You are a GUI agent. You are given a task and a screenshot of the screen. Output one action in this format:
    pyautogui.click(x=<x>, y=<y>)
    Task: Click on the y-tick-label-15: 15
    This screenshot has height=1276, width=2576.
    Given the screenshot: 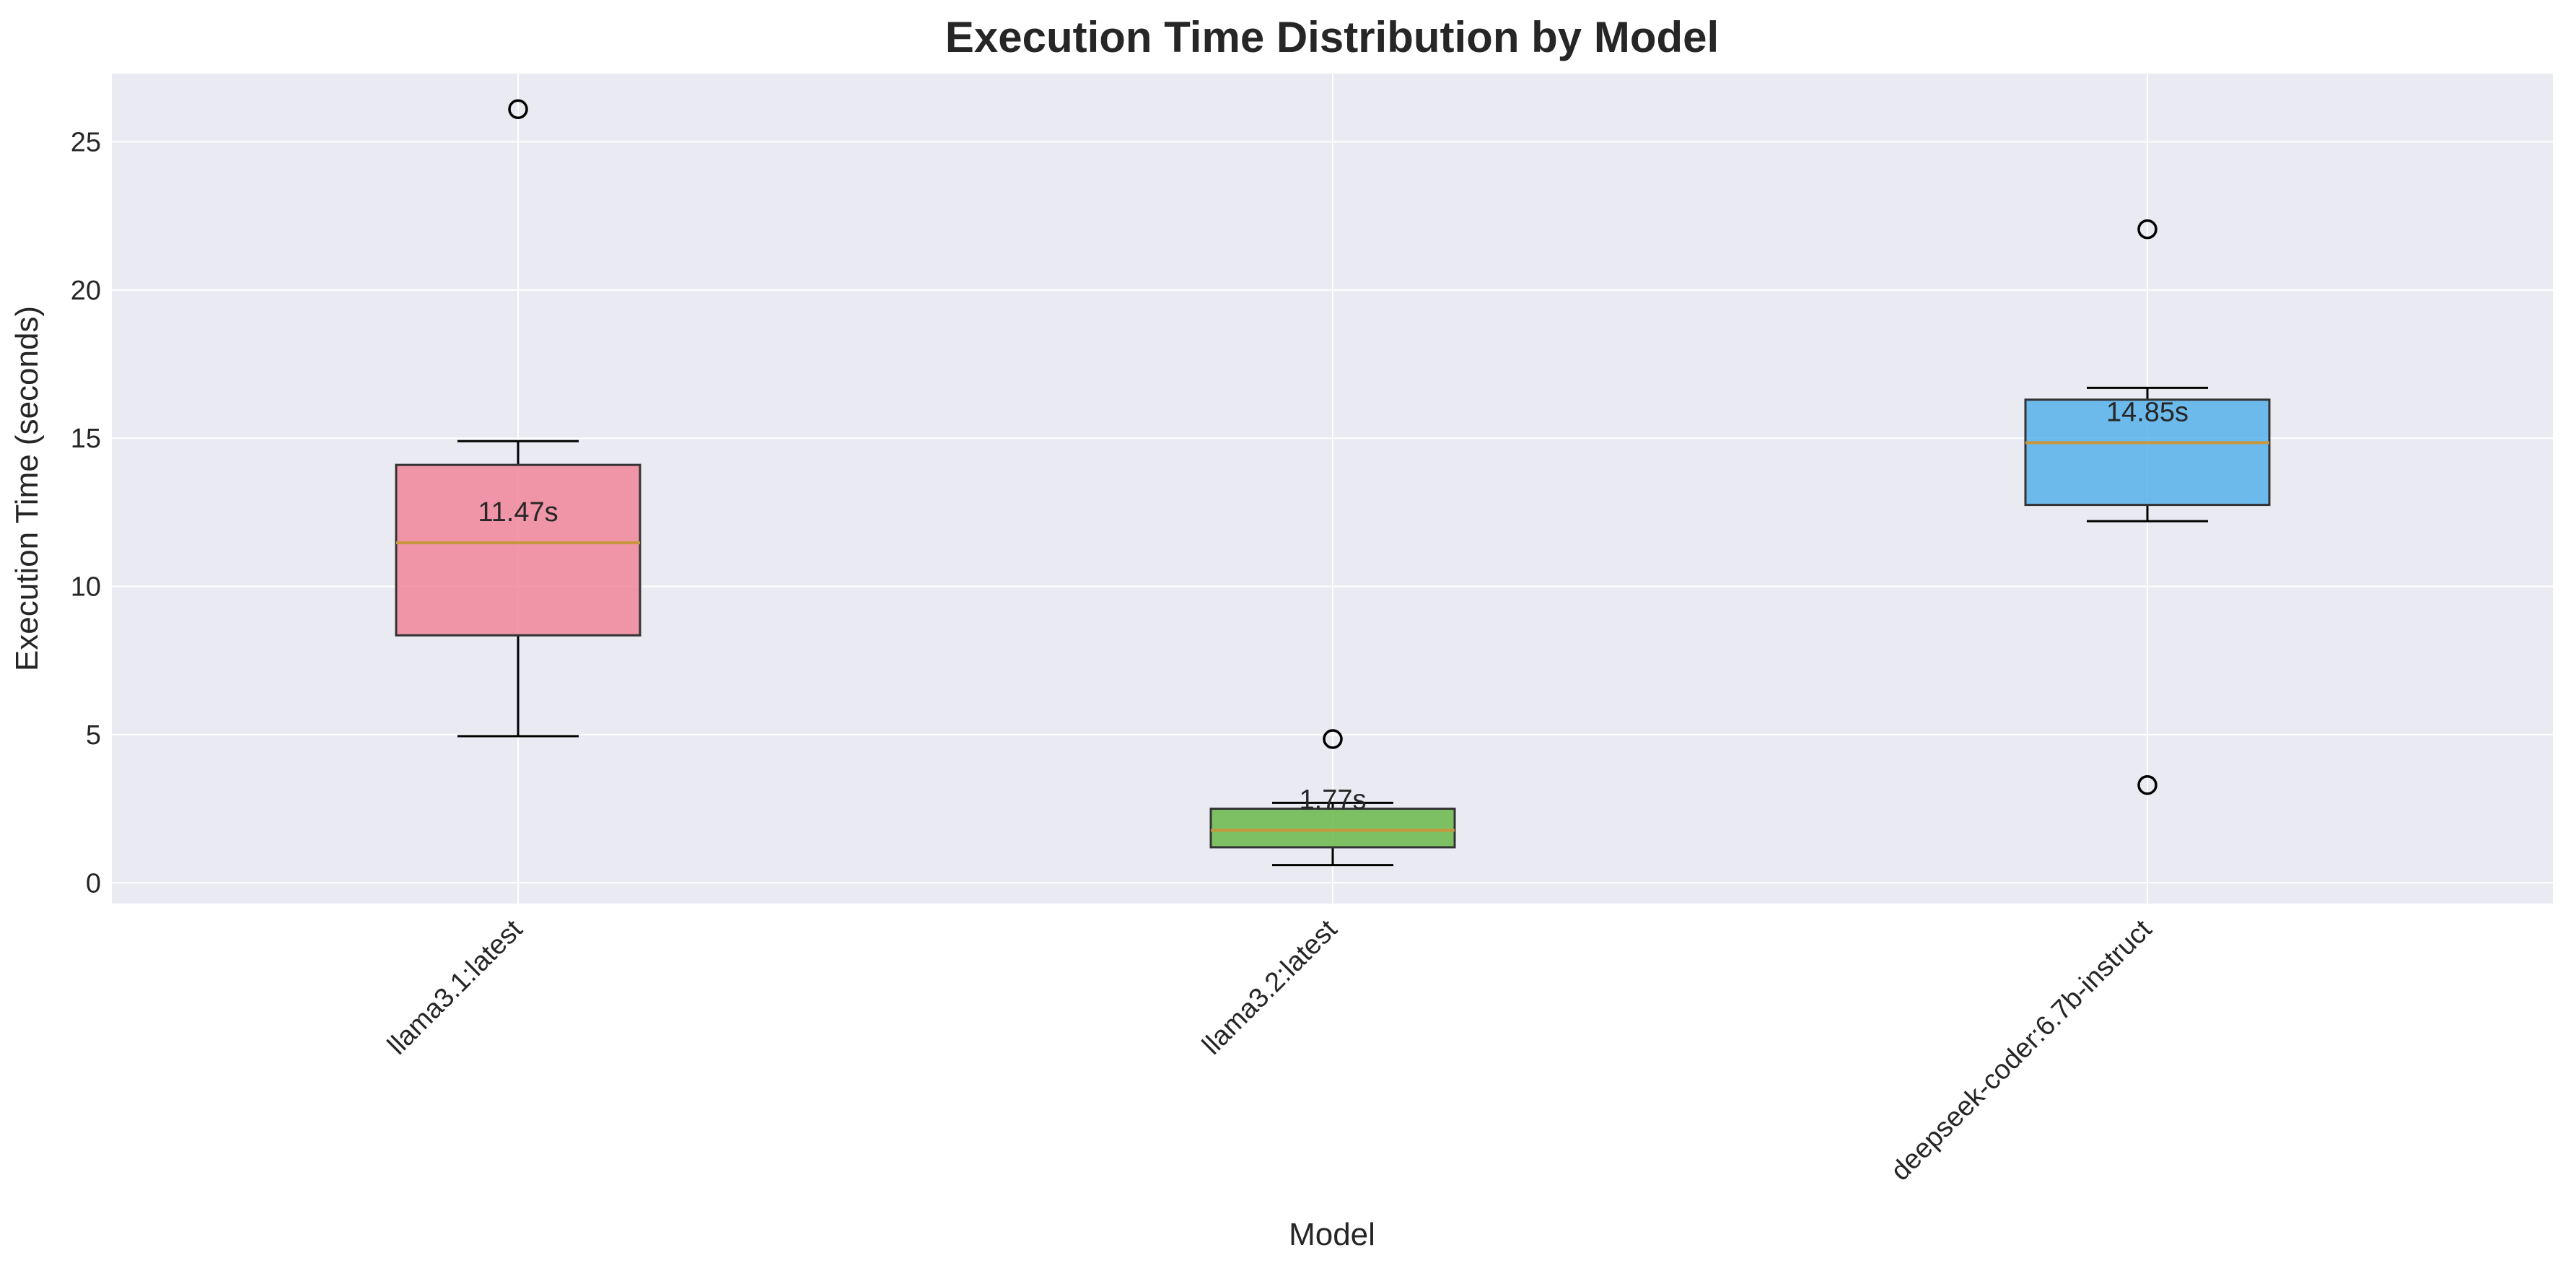 What is the action you would take?
    pyautogui.click(x=86, y=439)
    